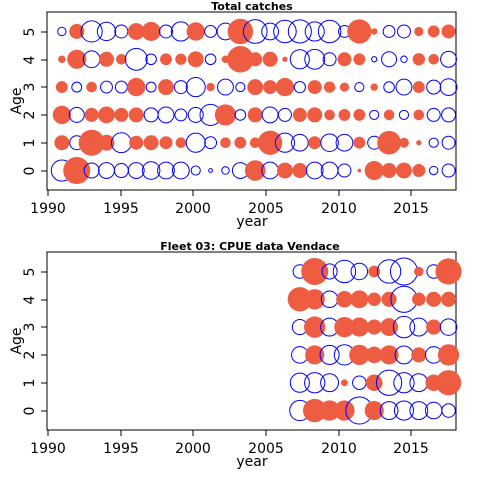 The width and height of the screenshot is (480, 480). What do you see at coordinates (30, 299) in the screenshot?
I see `y-tick-label: 4` at bounding box center [30, 299].